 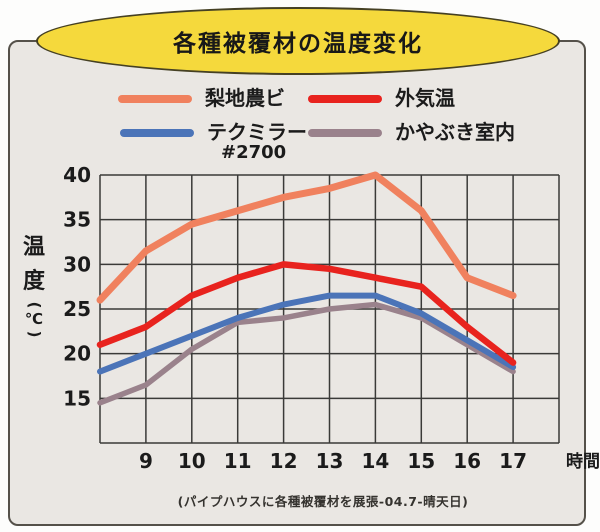 I want to click on x-tick-label: 16, so click(x=467, y=461).